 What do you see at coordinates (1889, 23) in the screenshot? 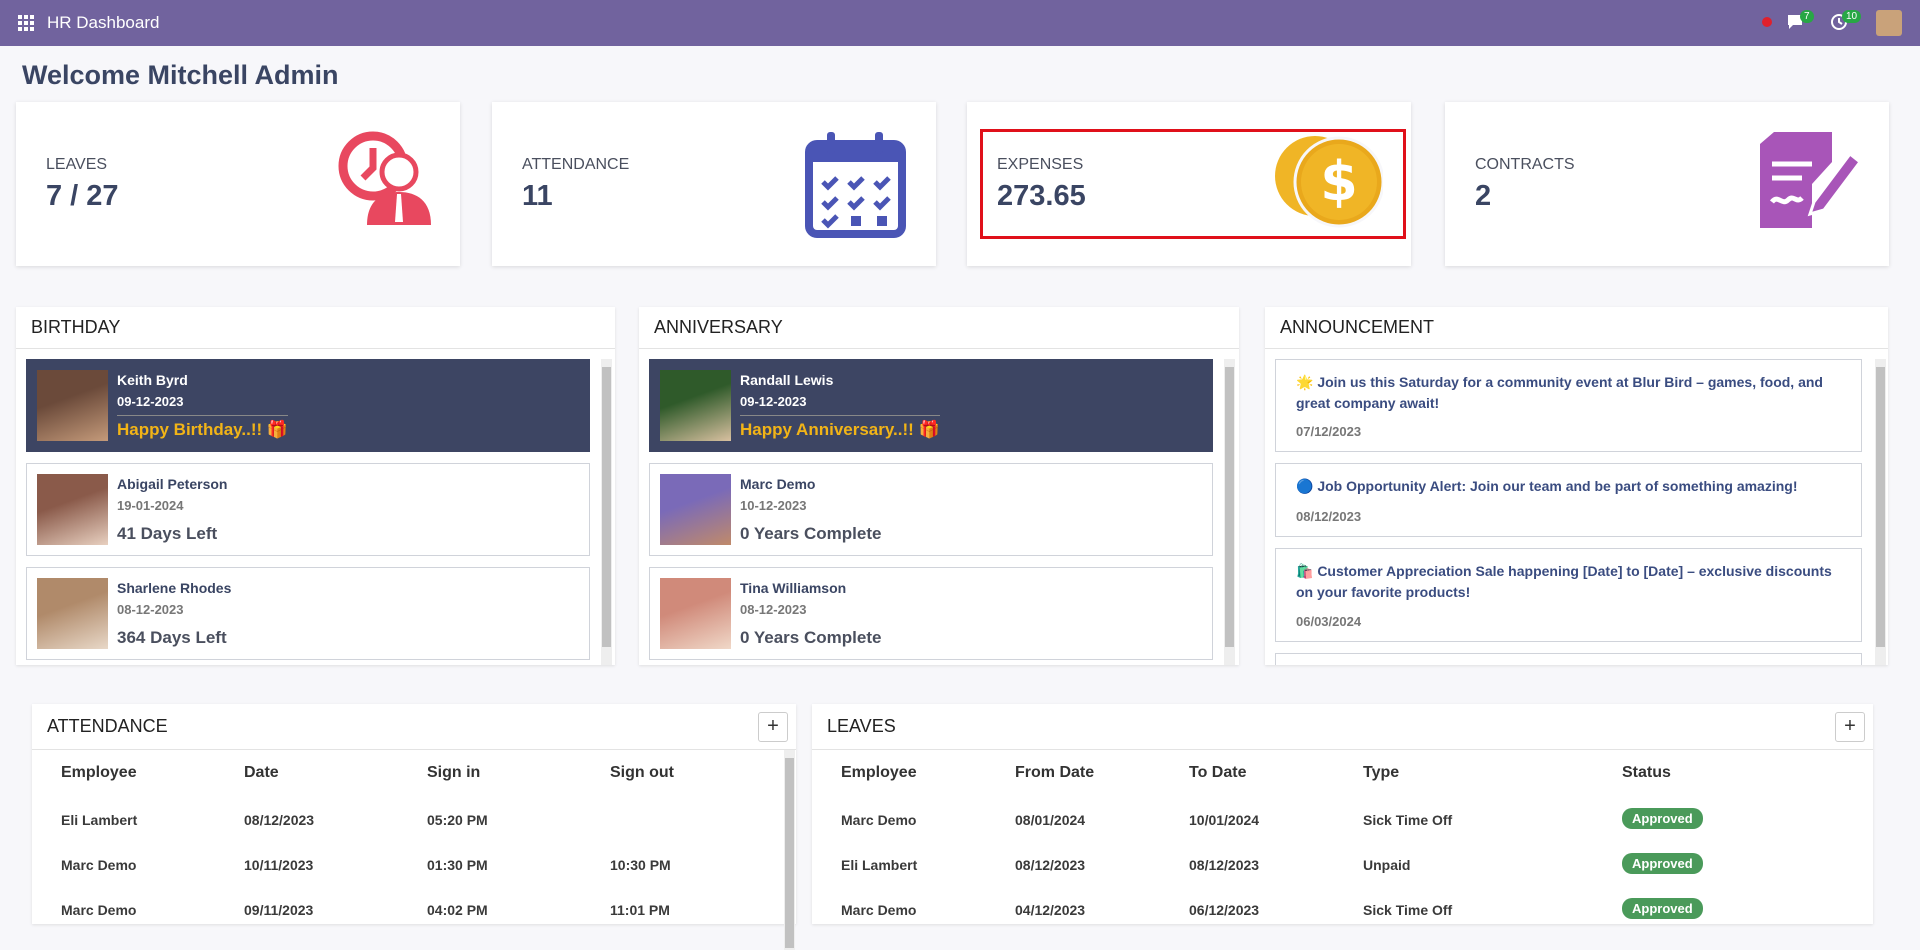
I see `user-avatar` at bounding box center [1889, 23].